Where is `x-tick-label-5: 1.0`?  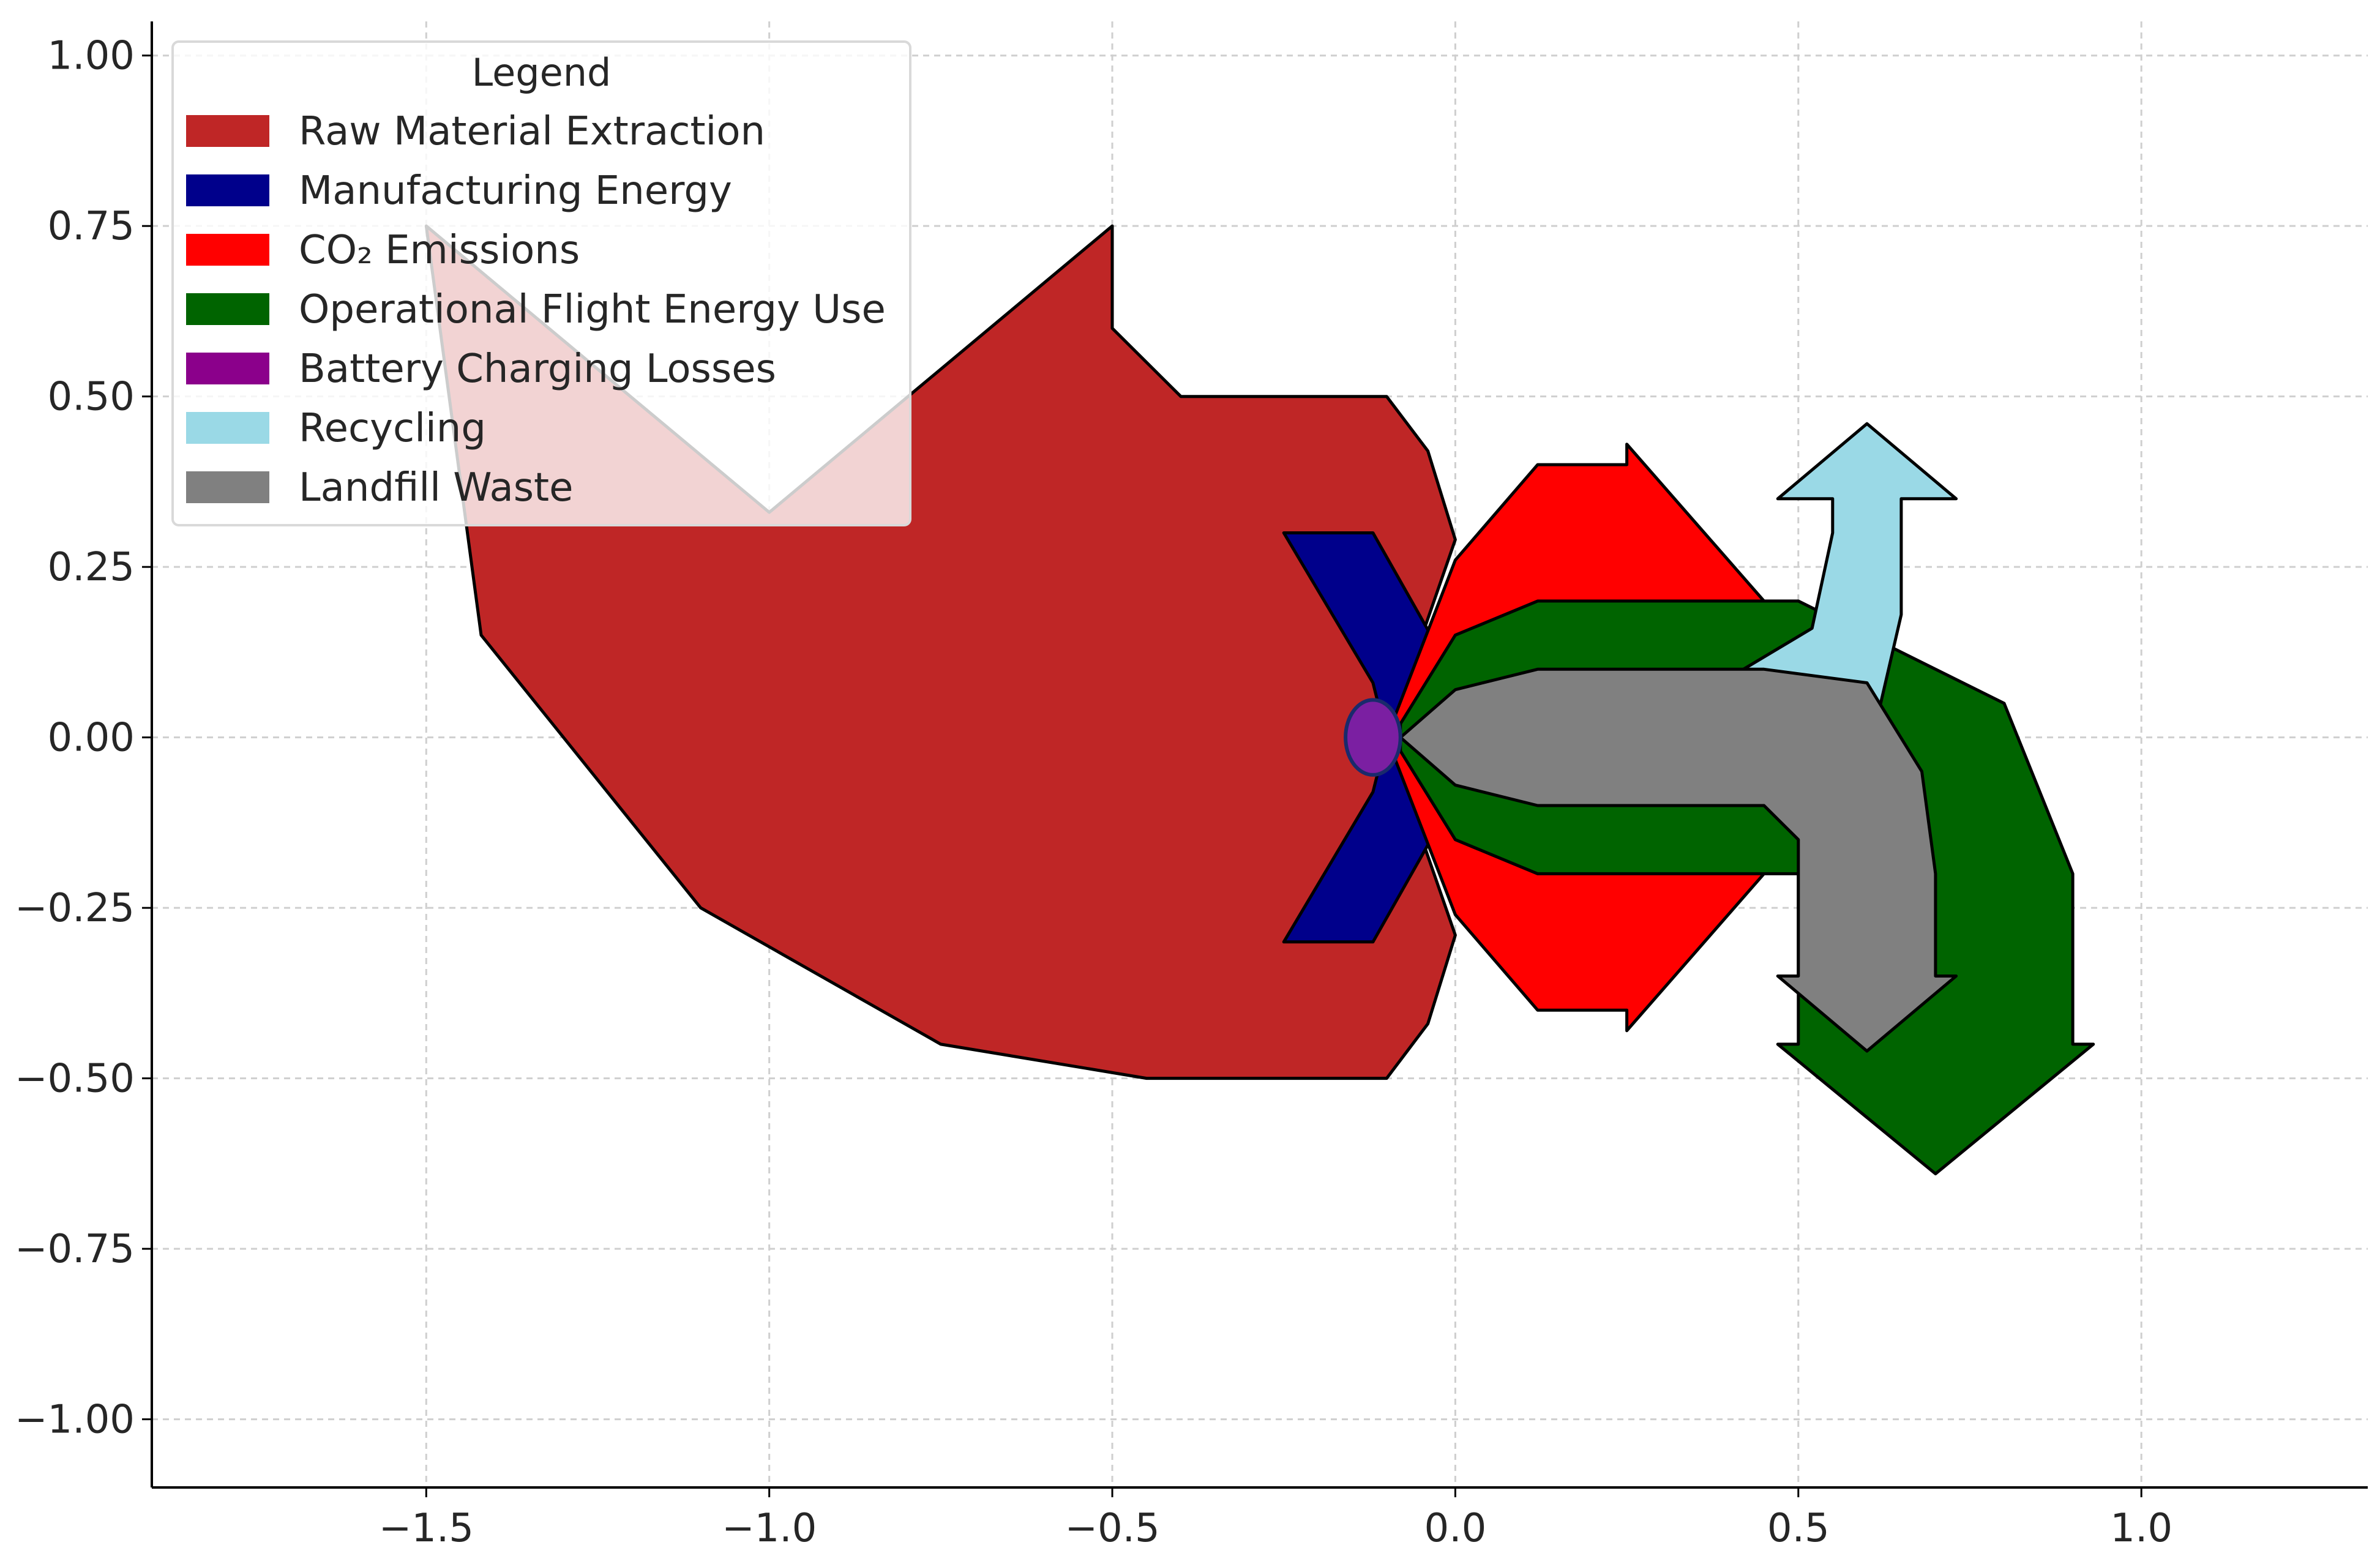 x-tick-label-5: 1.0 is located at coordinates (2141, 1525).